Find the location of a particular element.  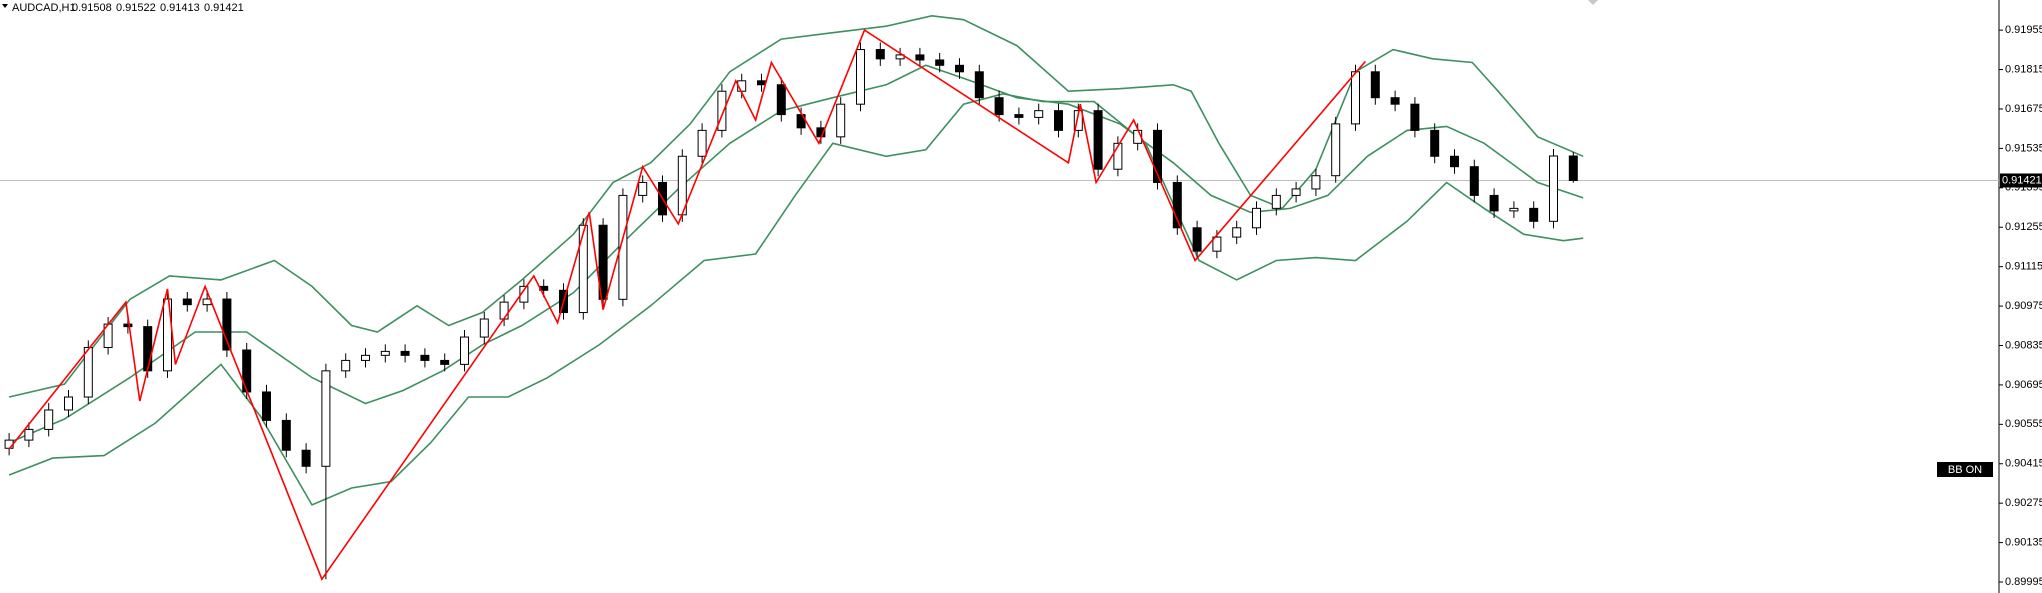

y-tick-label: 0.91255 is located at coordinates (2023, 227).